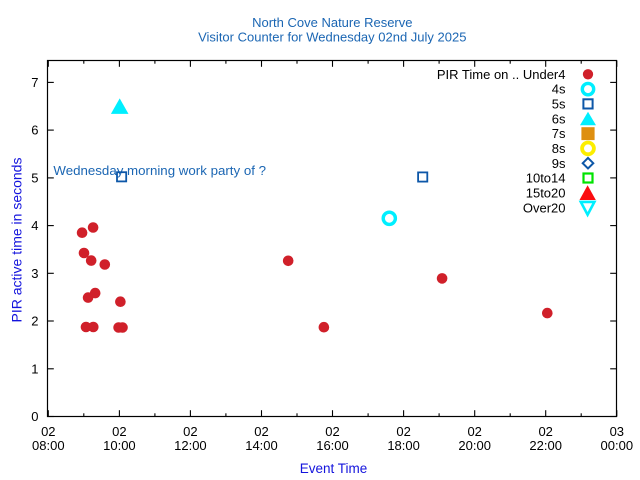 The width and height of the screenshot is (640, 480). What do you see at coordinates (559, 133) in the screenshot?
I see `svg-text: 7s` at bounding box center [559, 133].